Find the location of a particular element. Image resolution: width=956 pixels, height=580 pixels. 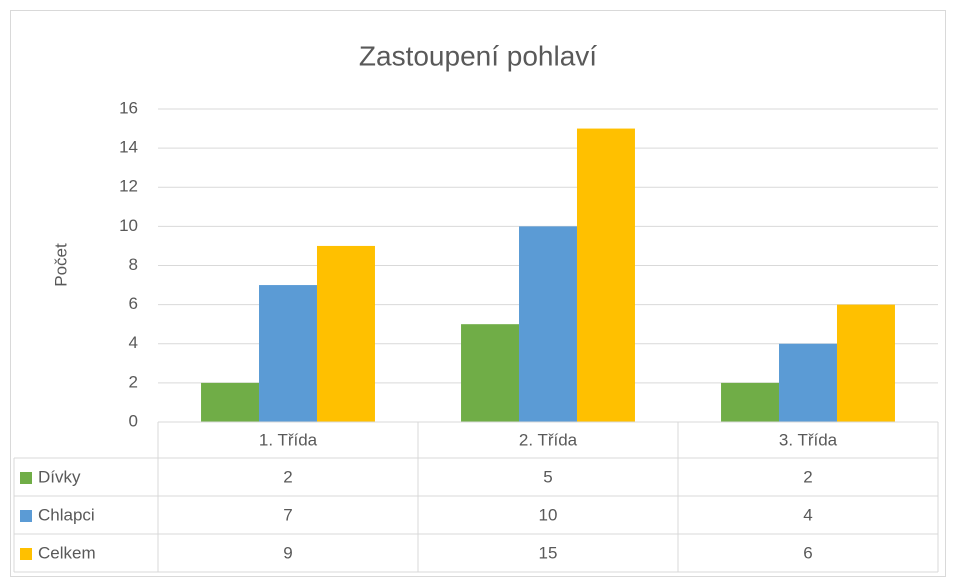

y-tick-label: 14 is located at coordinates (128, 147).